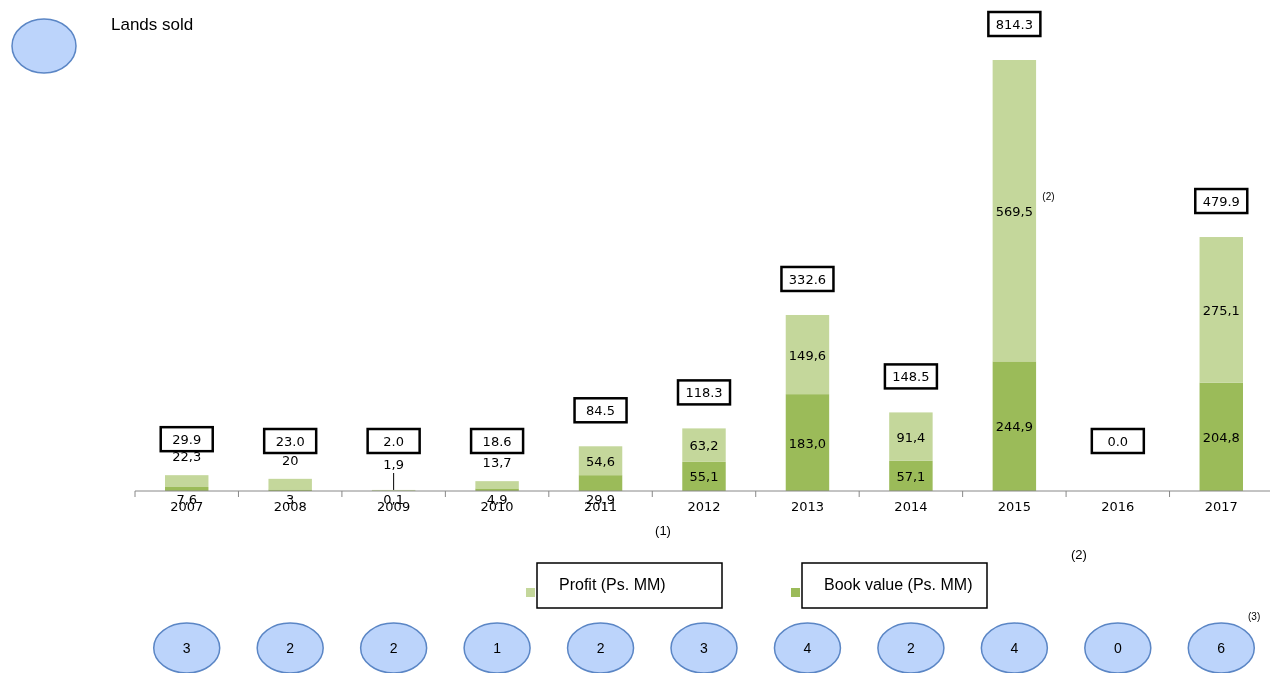  I want to click on data-label: 13,7, so click(497, 463).